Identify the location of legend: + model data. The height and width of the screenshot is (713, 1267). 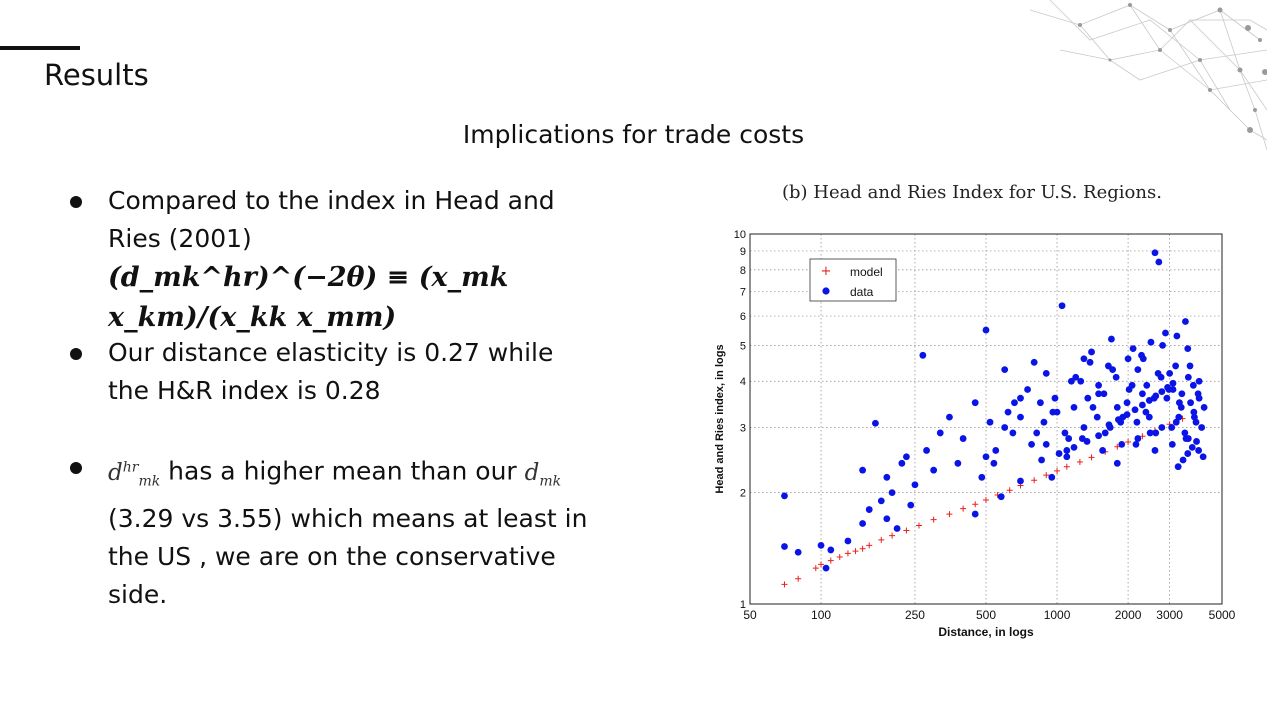
(853, 280).